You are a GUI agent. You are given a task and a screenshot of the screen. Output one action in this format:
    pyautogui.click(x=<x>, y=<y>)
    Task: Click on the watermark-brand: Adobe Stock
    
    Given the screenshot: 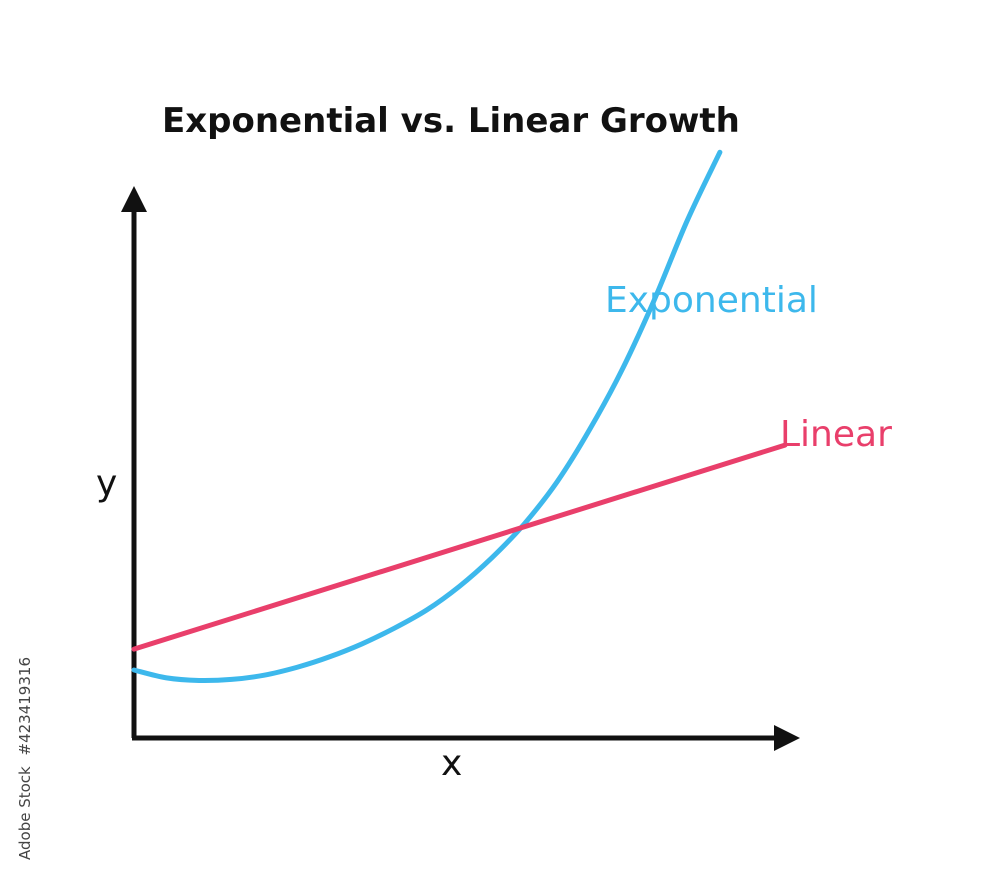 What is the action you would take?
    pyautogui.click(x=25, y=813)
    